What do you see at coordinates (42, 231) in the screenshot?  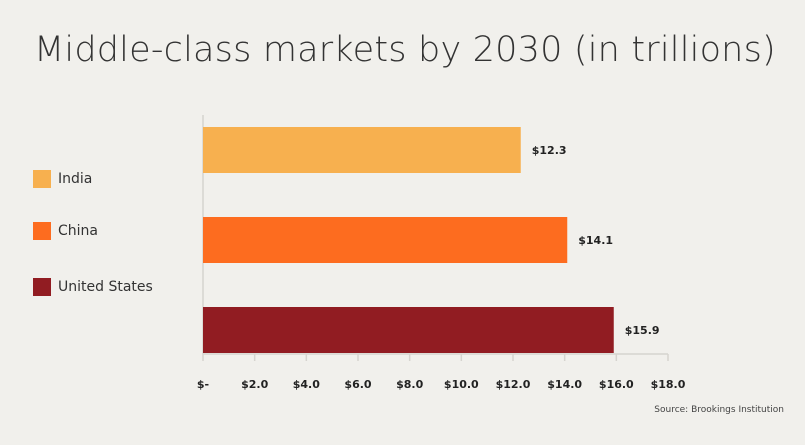 I see `legend-swatch-china` at bounding box center [42, 231].